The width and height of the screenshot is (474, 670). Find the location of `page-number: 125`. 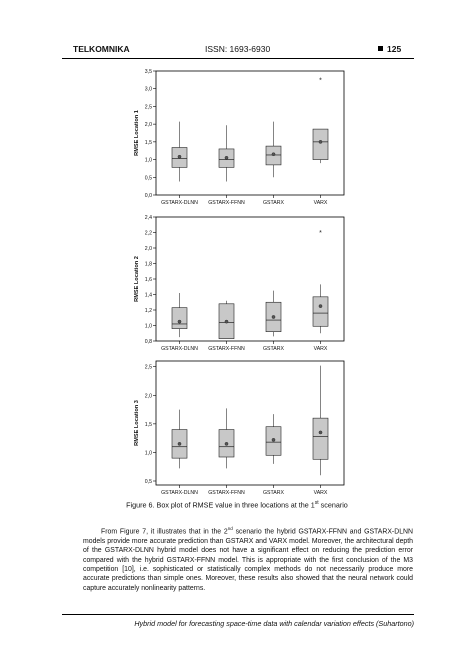

page-number: 125 is located at coordinates (394, 49).